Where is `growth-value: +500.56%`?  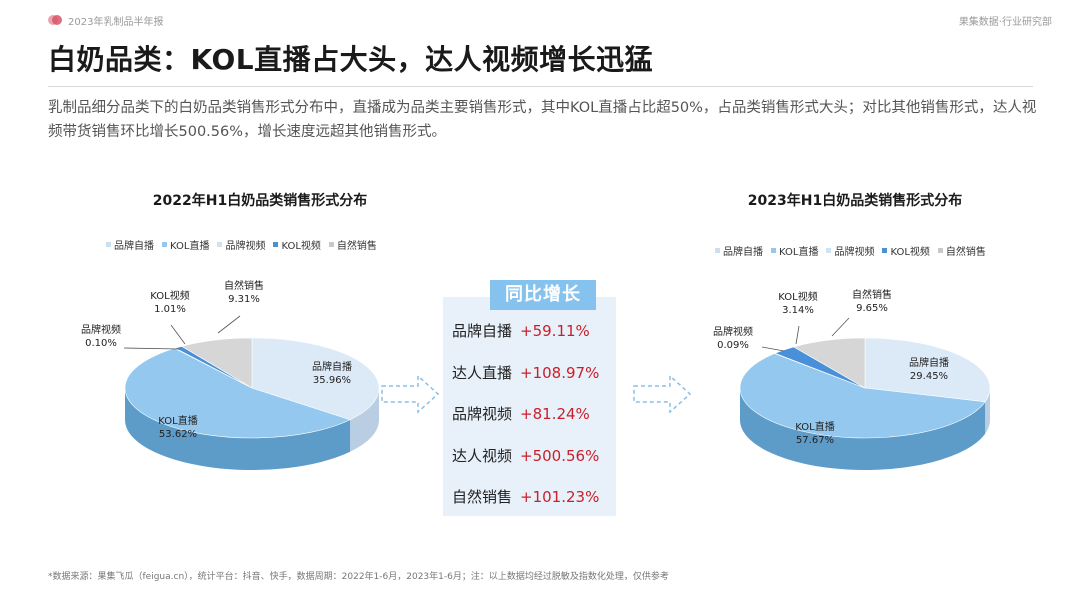 growth-value: +500.56% is located at coordinates (560, 456).